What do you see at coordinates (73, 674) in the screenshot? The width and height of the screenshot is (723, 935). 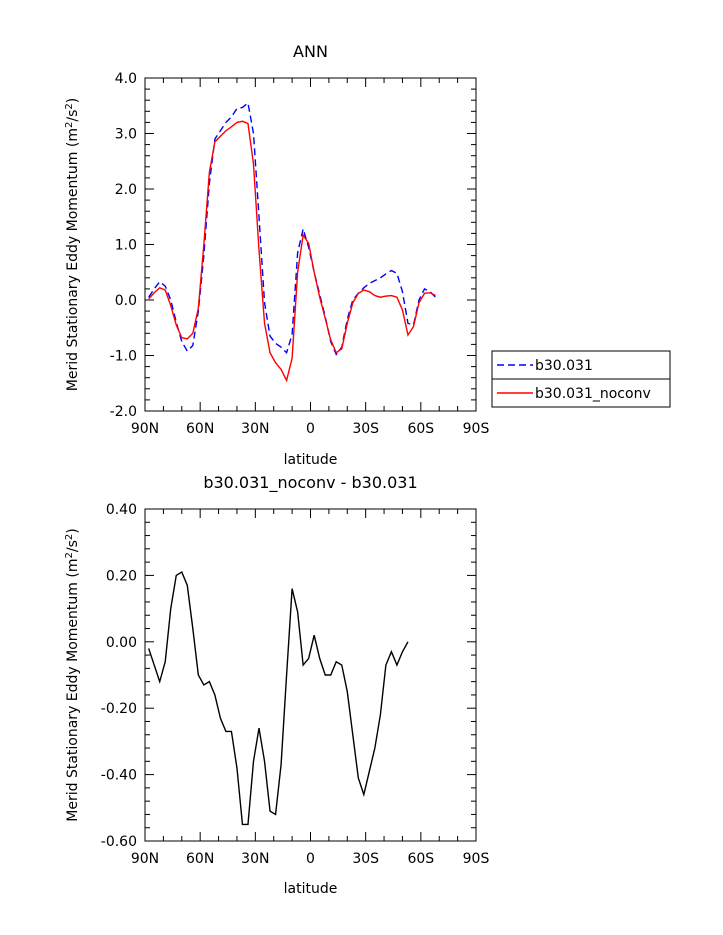 I see `bottom-y-axis-title: Merid Stationary Eddy Momentum (m2/s2)` at bounding box center [73, 674].